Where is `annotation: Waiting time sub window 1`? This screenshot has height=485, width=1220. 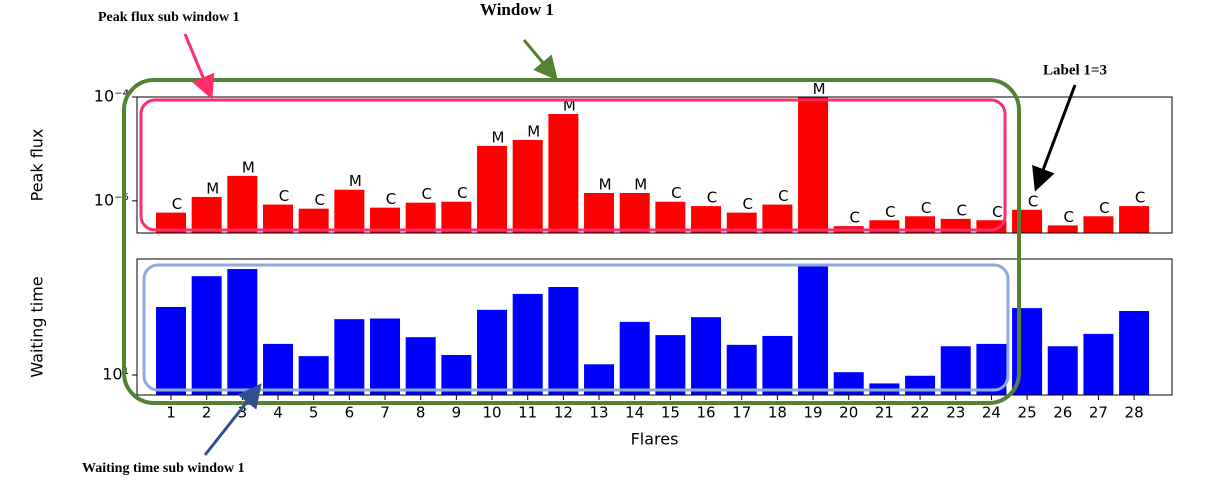 annotation: Waiting time sub window 1 is located at coordinates (163, 468).